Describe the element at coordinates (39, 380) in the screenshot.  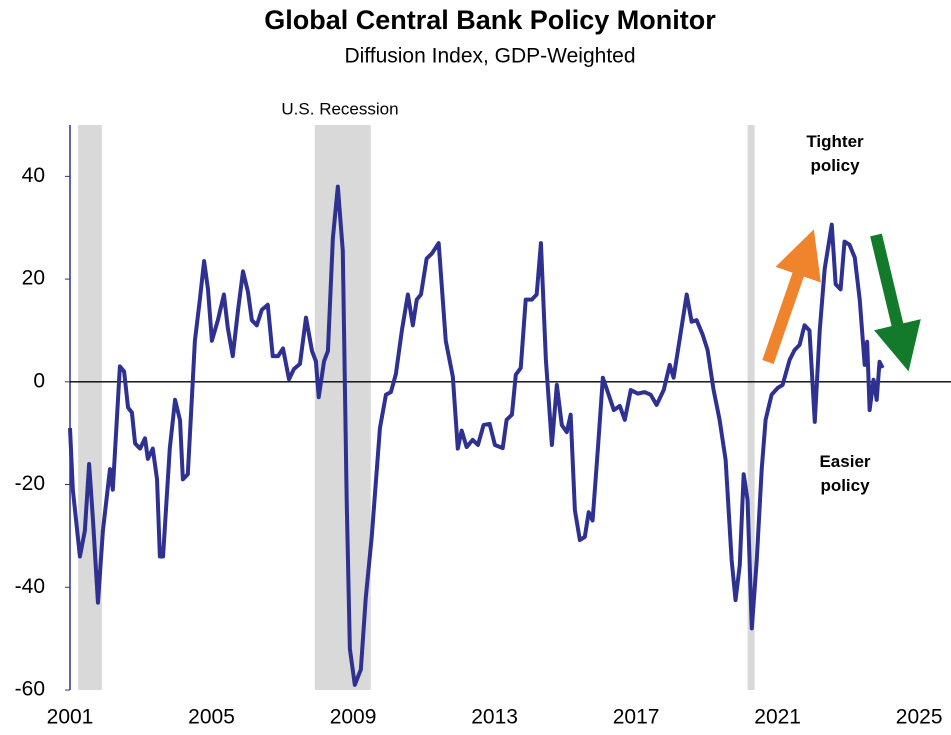
I see `y-tick-label: 0` at that location.